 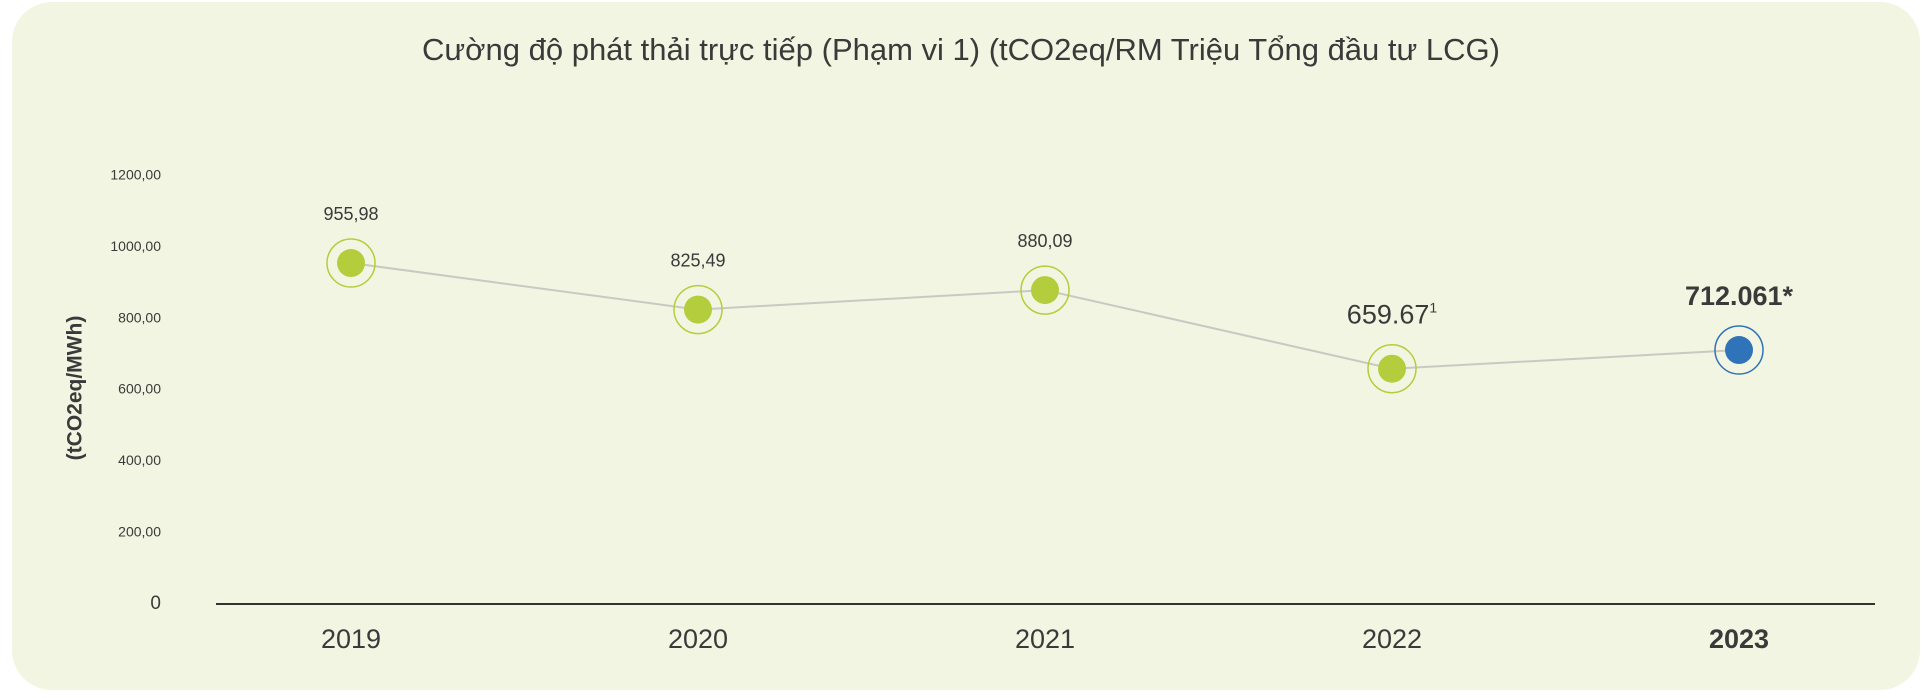 I want to click on value-label: 659.671, so click(x=1392, y=314).